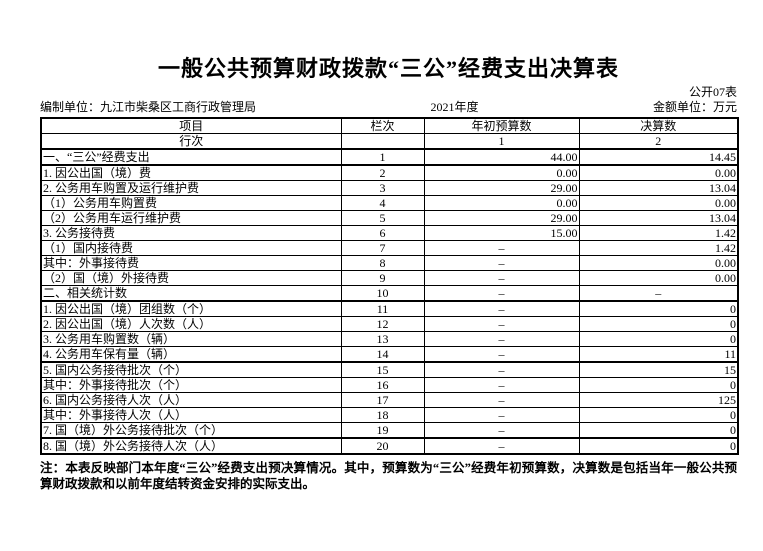 The image size is (763, 551). I want to click on table-row: 其中：外事接待费 8–0.00, so click(389, 263).